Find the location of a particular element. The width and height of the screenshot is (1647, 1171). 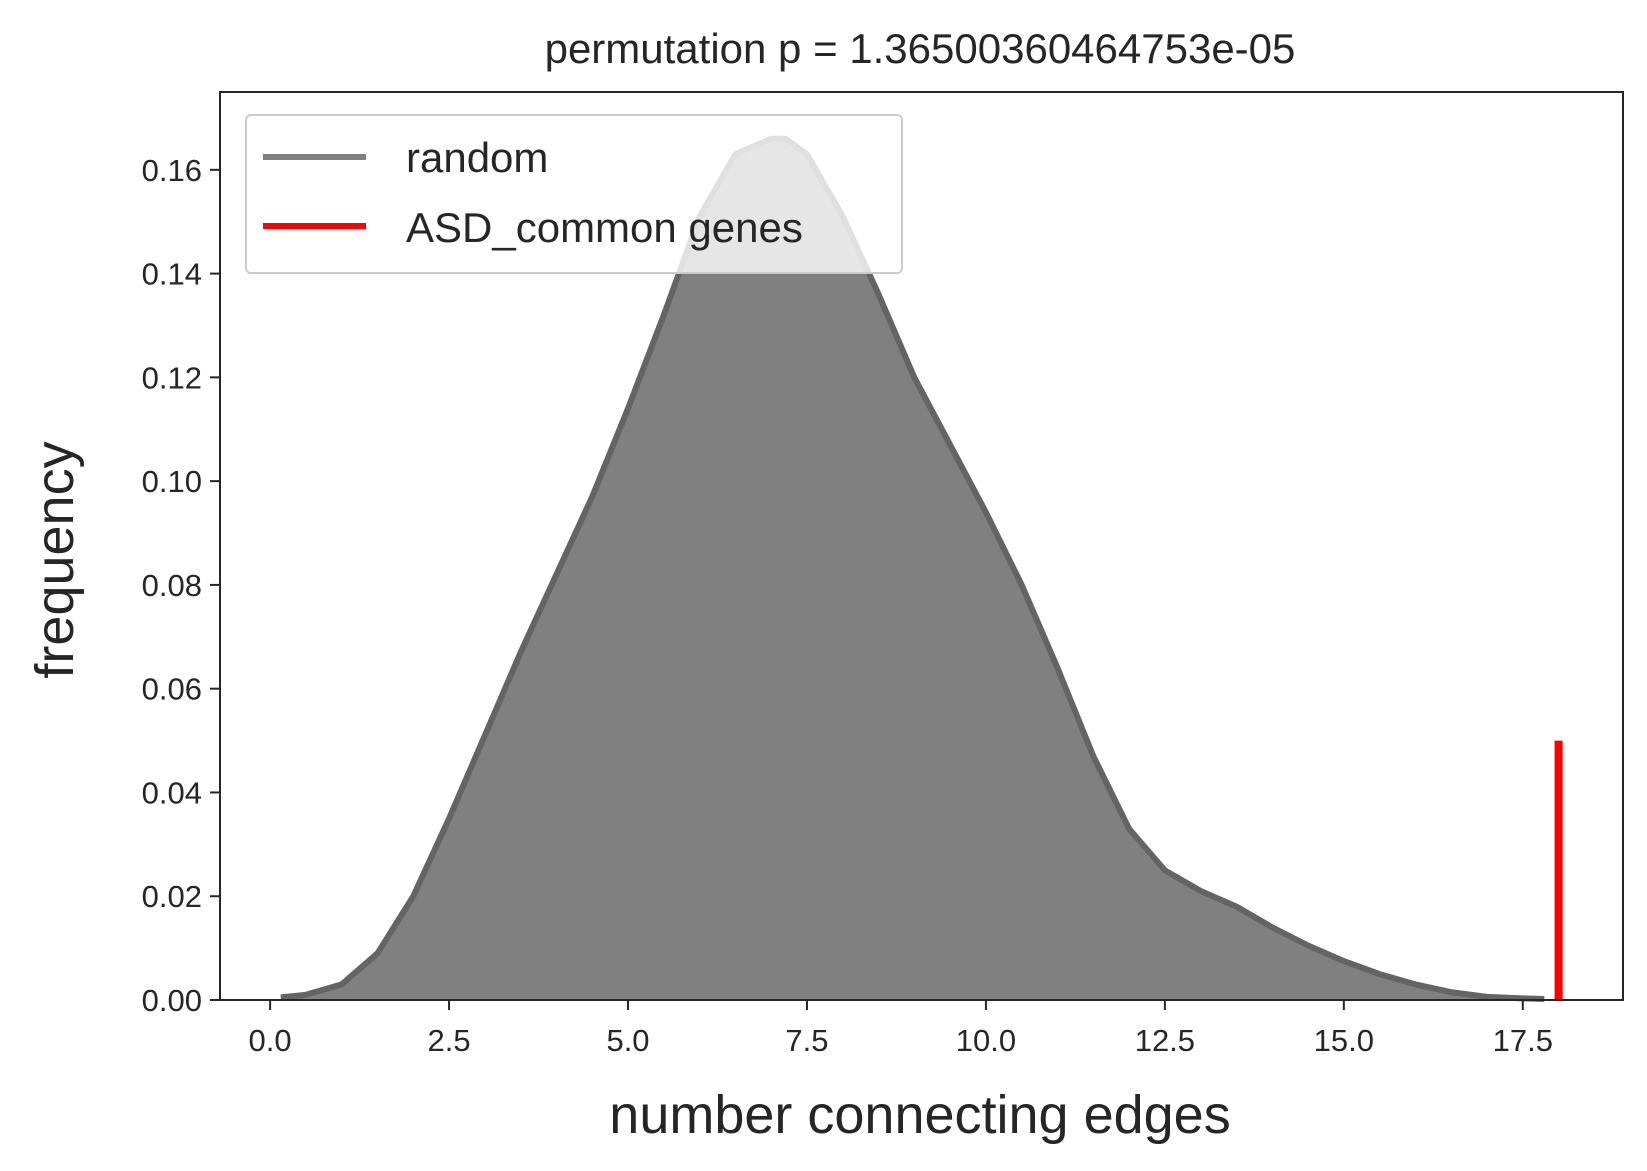

x-tick-label: 15.0 is located at coordinates (1344, 1040).